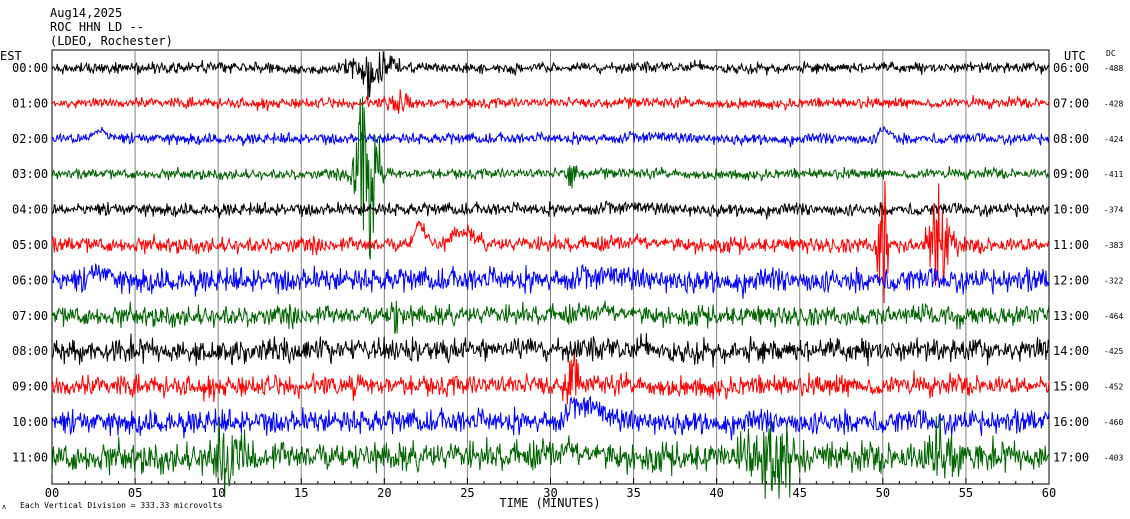  I want to click on dc-offset-label: -428, so click(1113, 103).